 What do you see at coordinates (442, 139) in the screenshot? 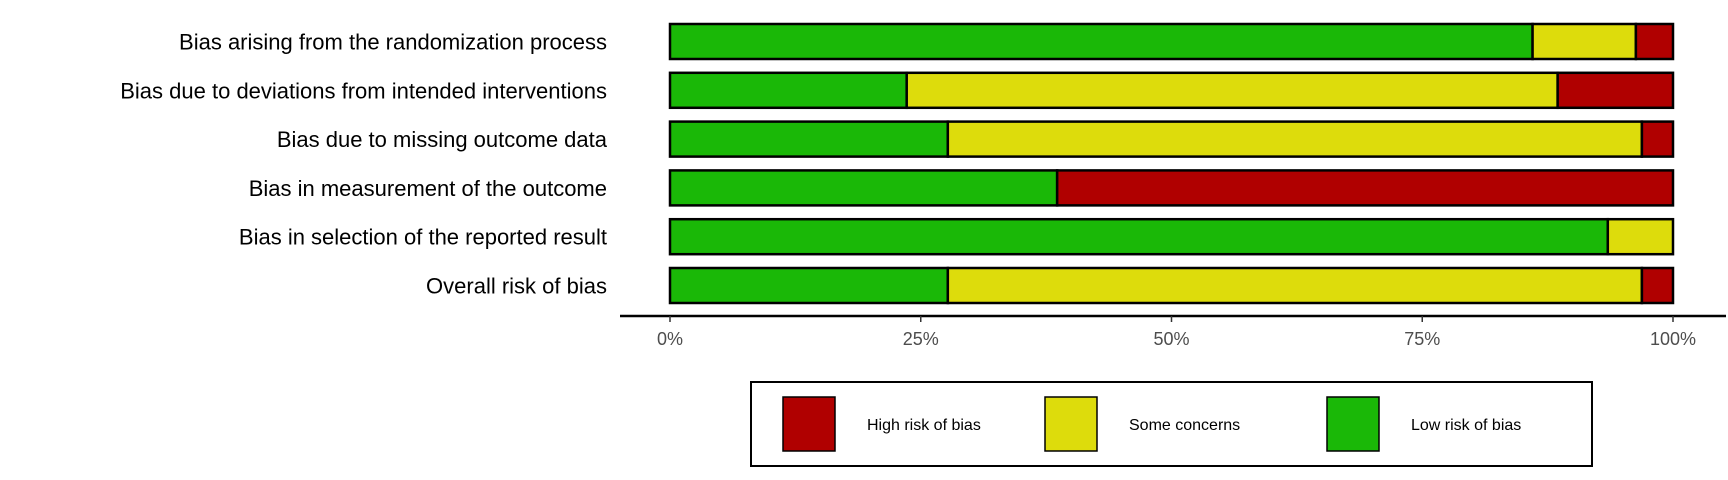
I see `y-axis-label: Bias due to missing outcome data` at bounding box center [442, 139].